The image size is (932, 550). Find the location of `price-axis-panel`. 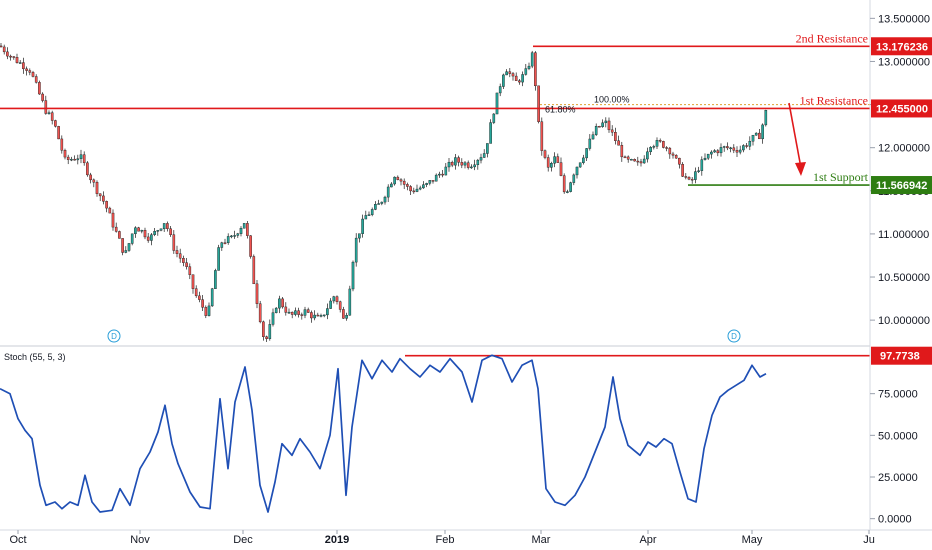

price-axis-panel is located at coordinates (901, 265).